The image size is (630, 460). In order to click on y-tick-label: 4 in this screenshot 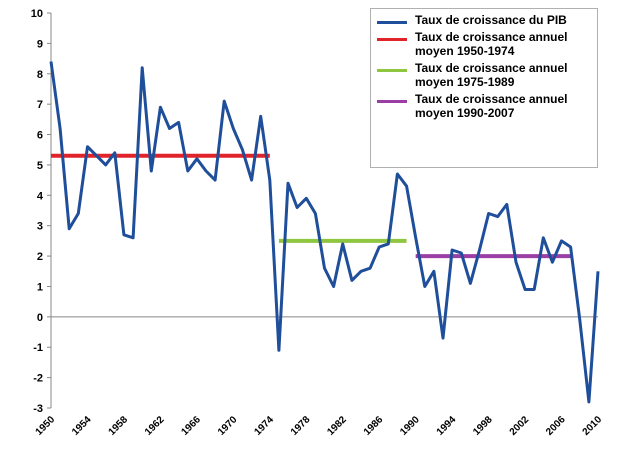, I will do `click(40, 196)`.